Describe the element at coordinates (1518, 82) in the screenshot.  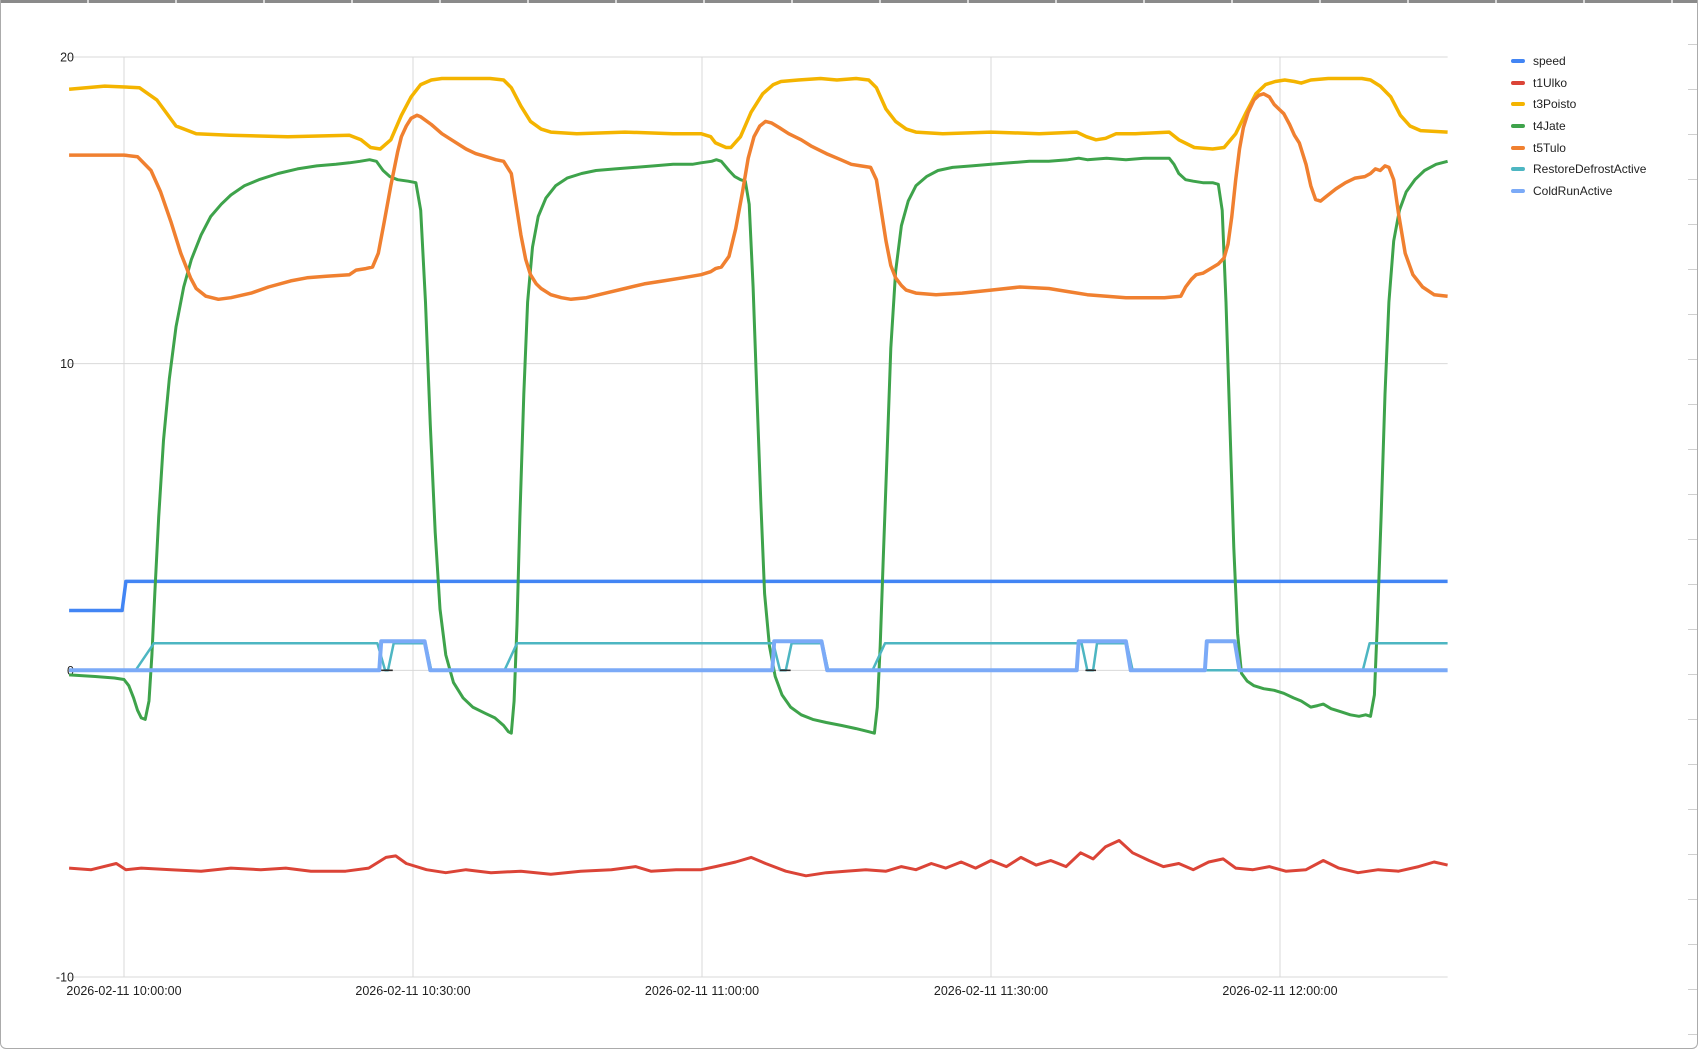
I see `legend-swatch-t1Ulko` at that location.